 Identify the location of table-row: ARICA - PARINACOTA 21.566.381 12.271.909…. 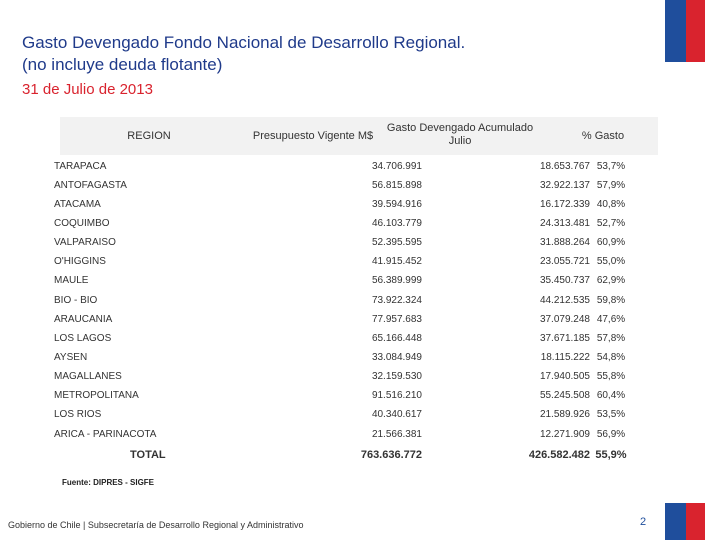
(355, 435).